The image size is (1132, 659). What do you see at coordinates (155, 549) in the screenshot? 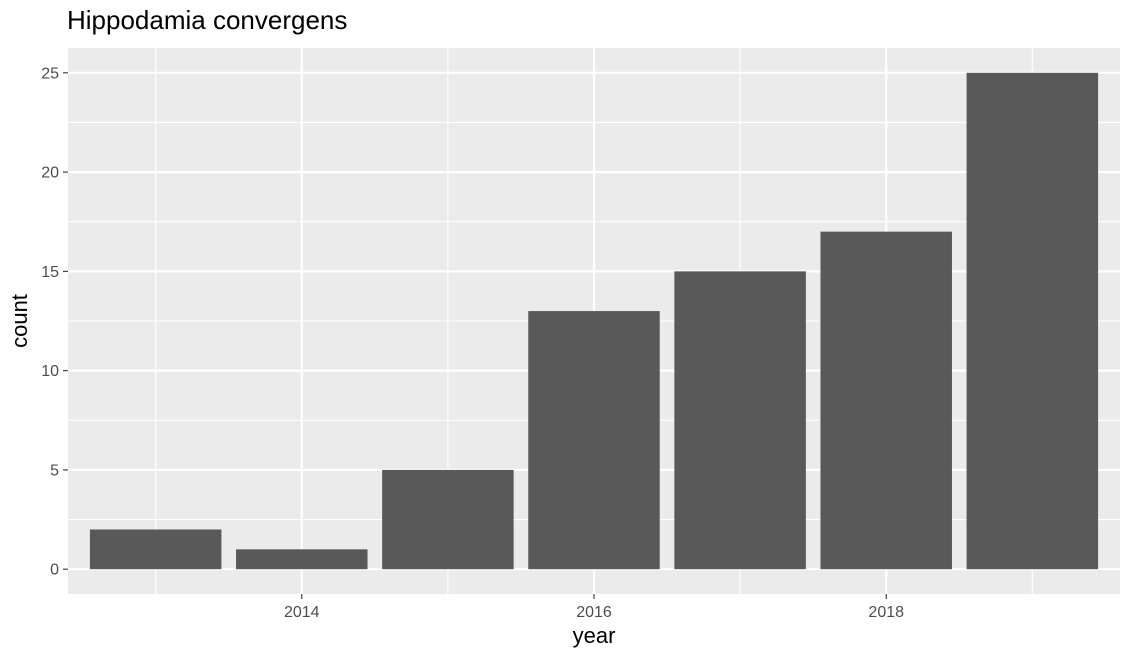
I see `bar-2013` at bounding box center [155, 549].